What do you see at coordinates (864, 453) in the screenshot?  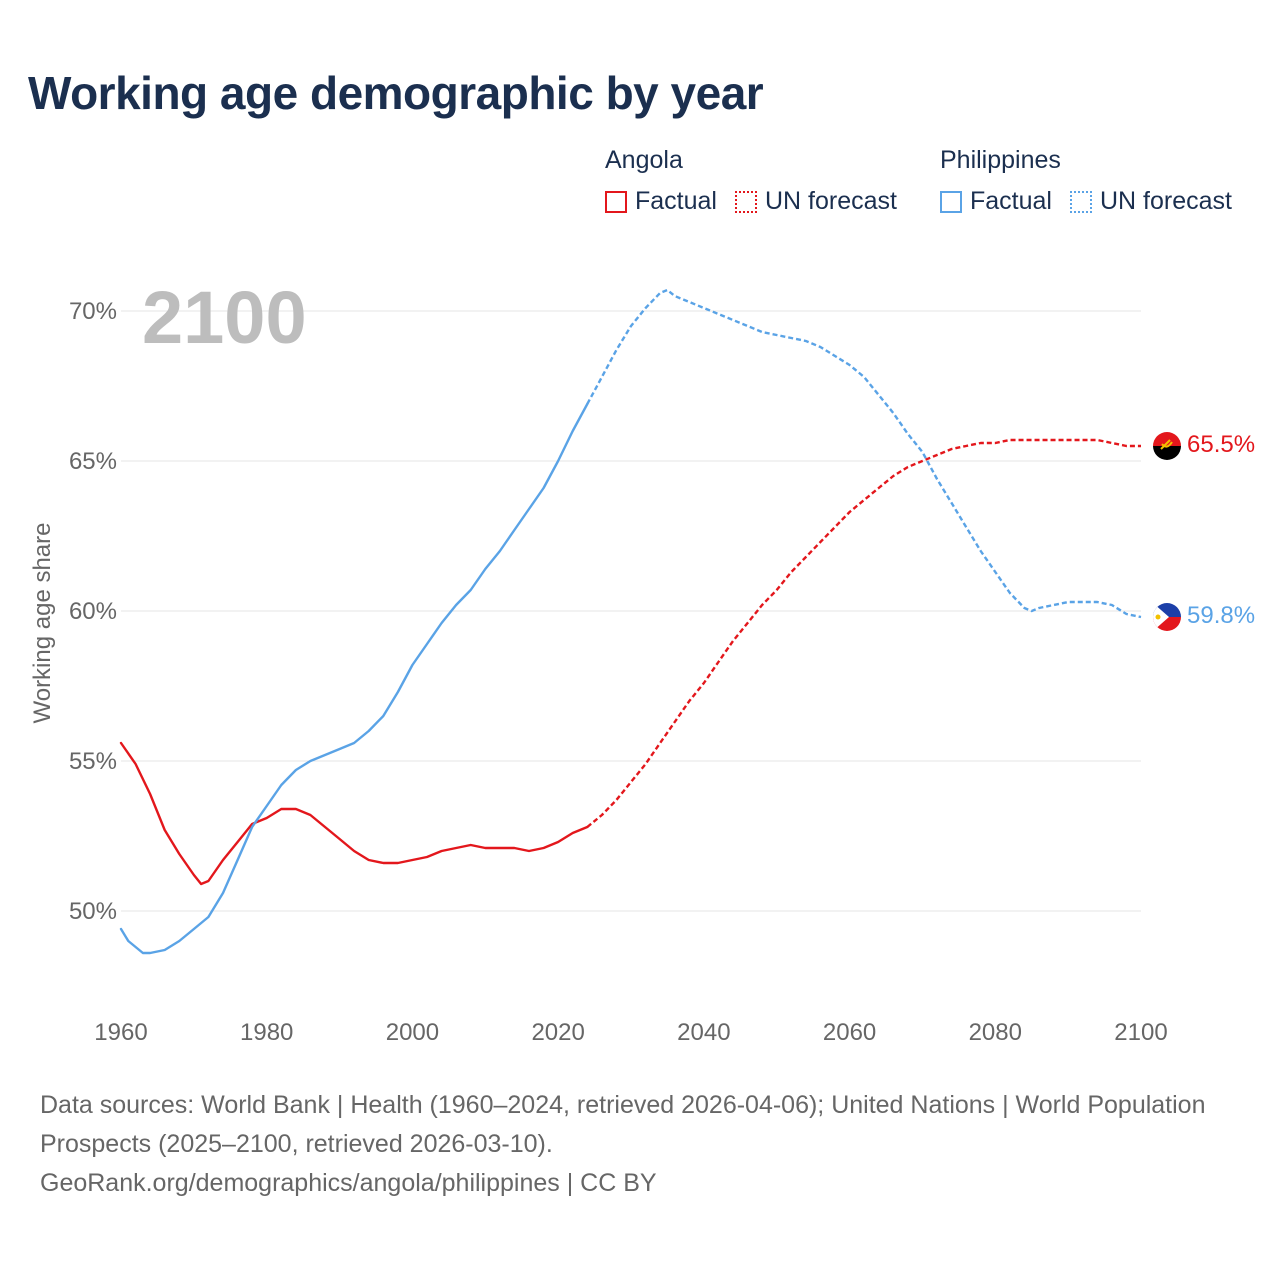 I see `philippines-forecast-line` at bounding box center [864, 453].